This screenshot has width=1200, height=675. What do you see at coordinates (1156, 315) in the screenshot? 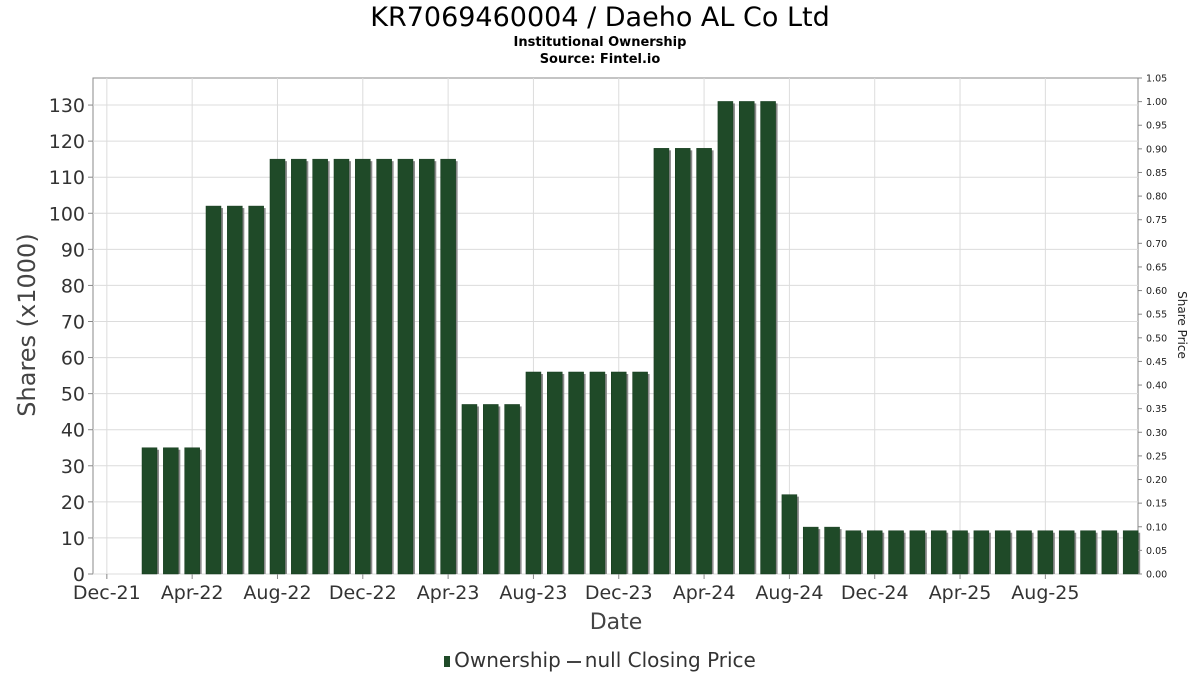
I see `y2-tick-label: 0.55` at bounding box center [1156, 315].